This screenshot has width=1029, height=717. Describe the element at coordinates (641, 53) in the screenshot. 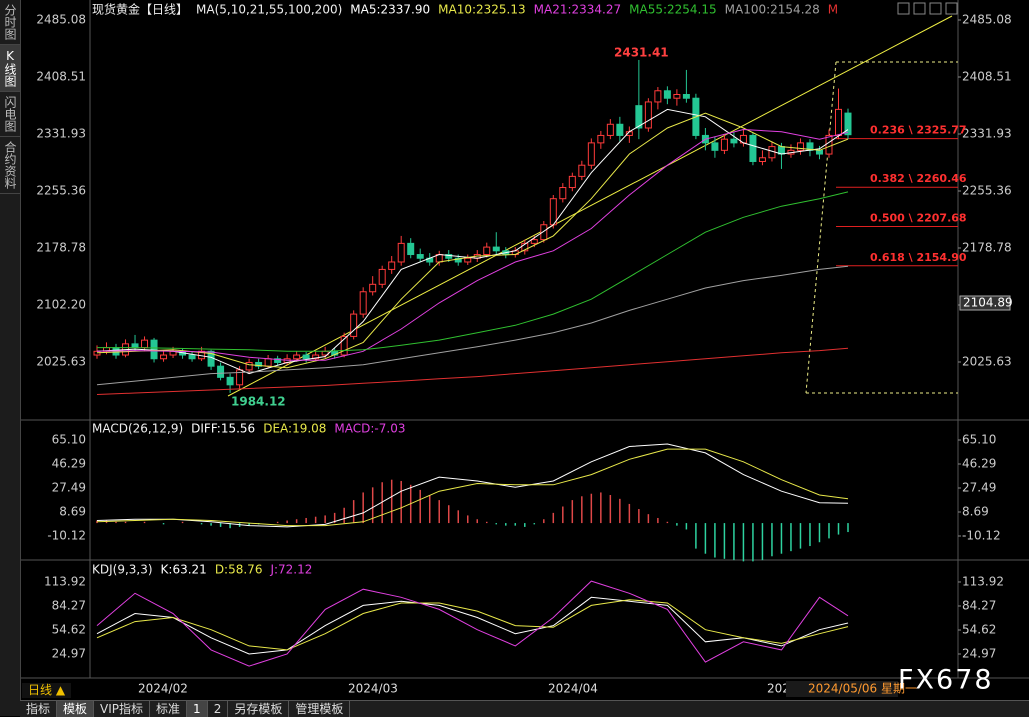

I see `high-annotation: 2431.41` at that location.